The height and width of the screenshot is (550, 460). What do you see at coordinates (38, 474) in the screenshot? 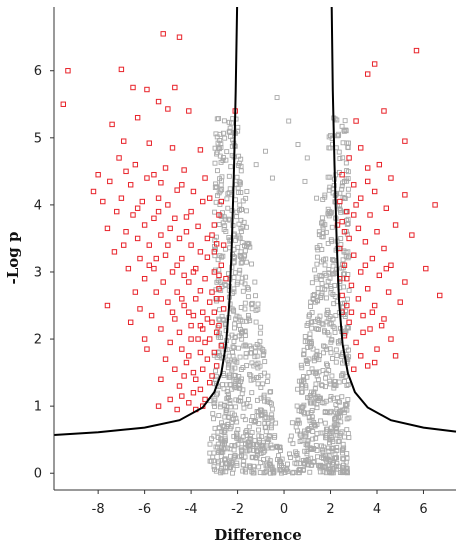
I see `y-tick-label: 0` at bounding box center [38, 474].